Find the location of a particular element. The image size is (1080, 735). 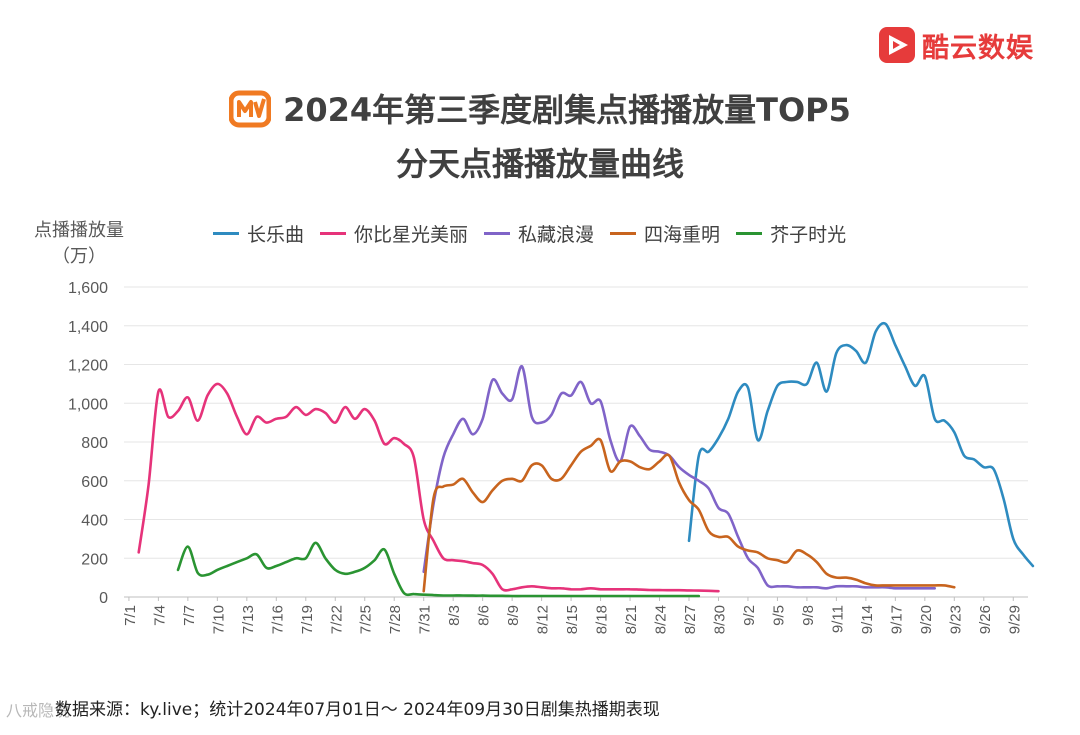

x-tick-label: 9/29 is located at coordinates (1014, 619).